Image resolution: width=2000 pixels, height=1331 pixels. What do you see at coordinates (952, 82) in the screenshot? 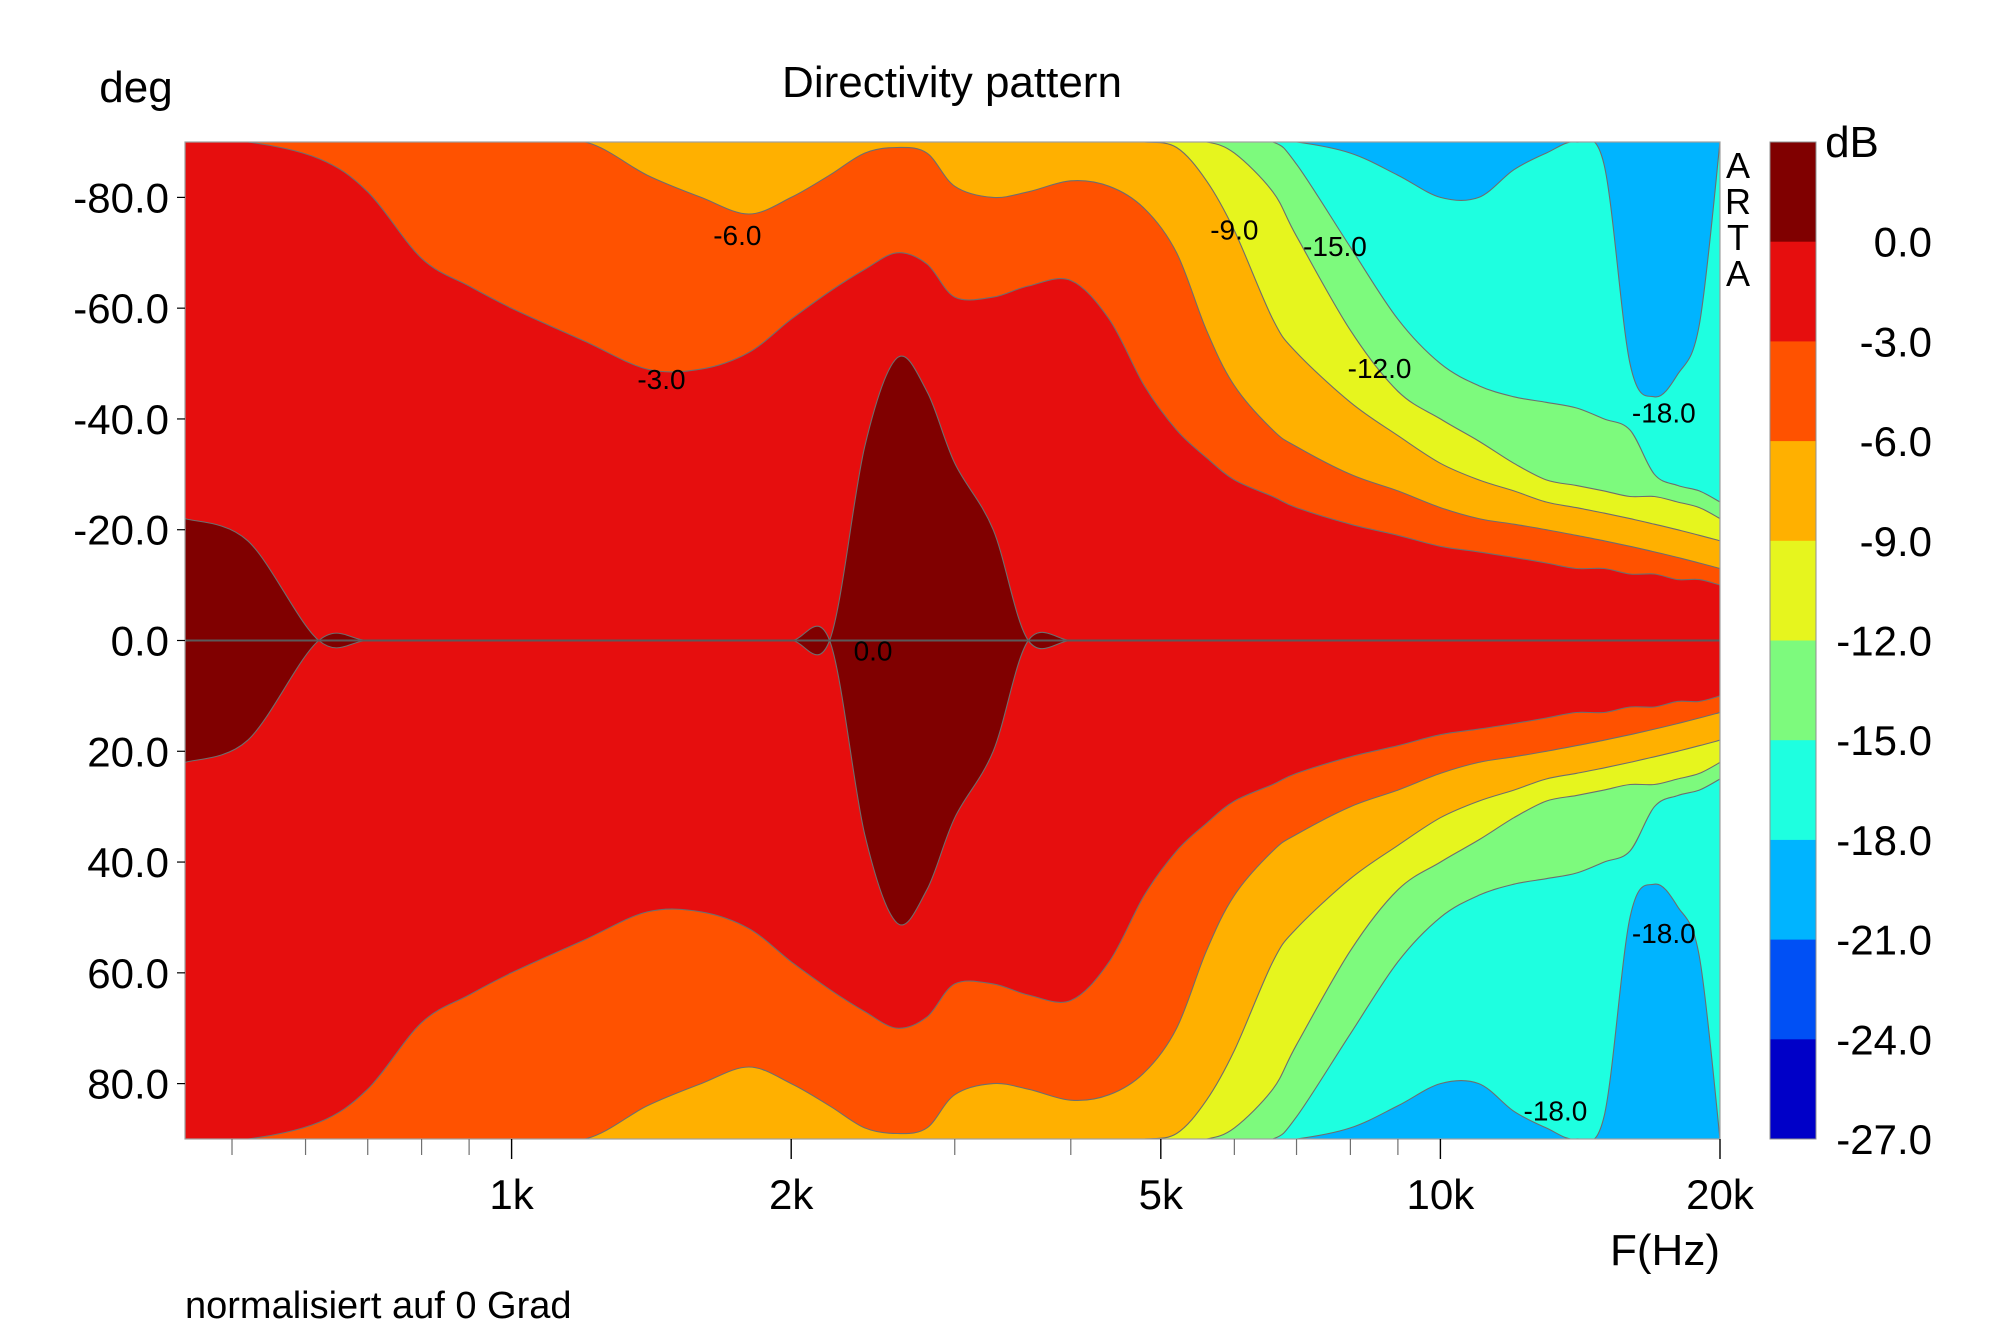
I see `chart-title: Directivity pattern` at bounding box center [952, 82].